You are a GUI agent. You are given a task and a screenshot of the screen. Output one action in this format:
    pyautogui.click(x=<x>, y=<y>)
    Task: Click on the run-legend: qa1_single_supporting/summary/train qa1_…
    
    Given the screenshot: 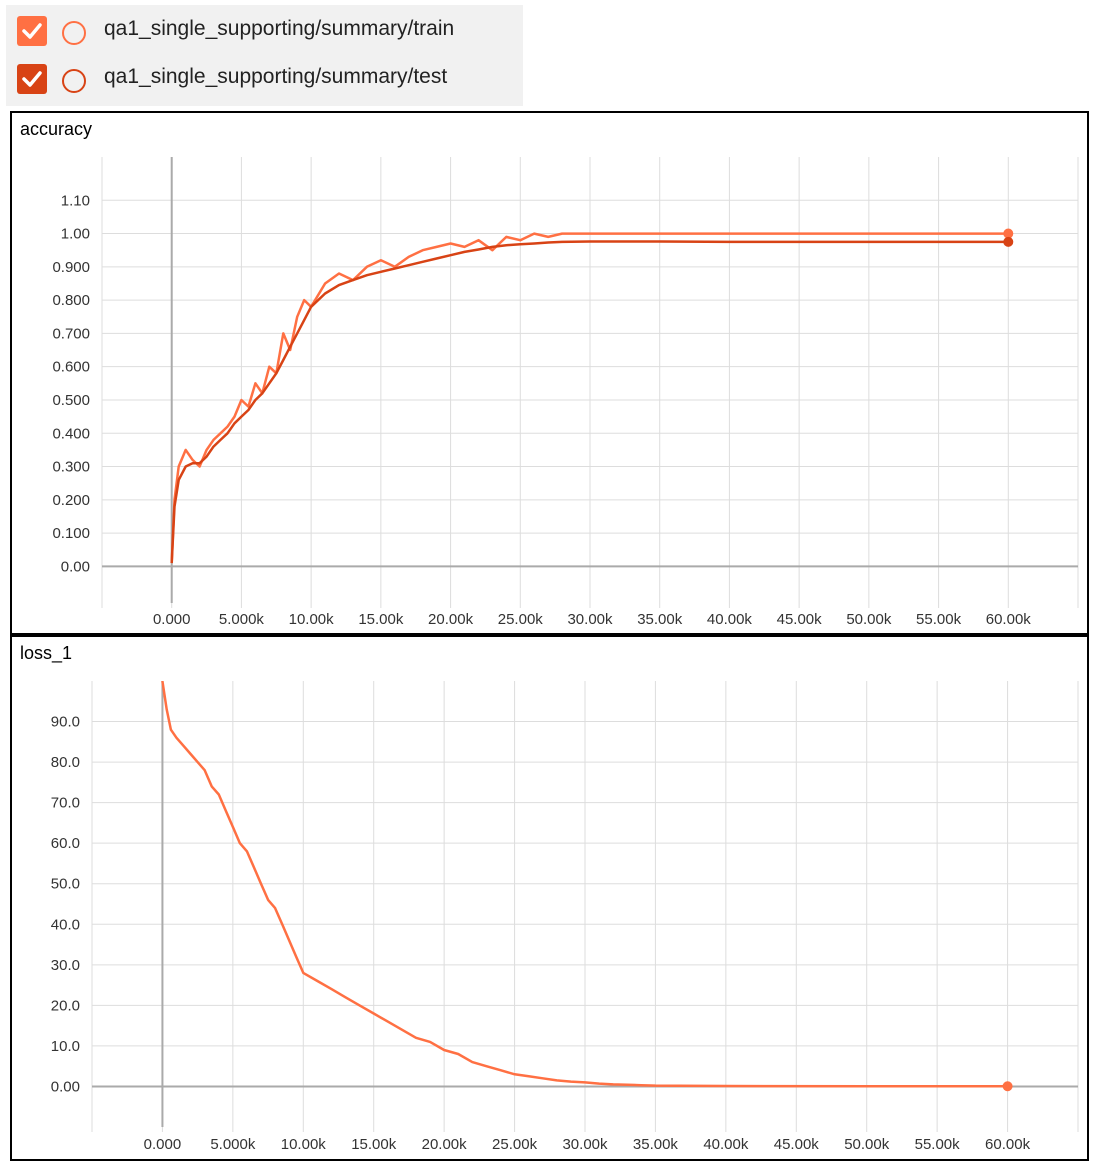 What is the action you would take?
    pyautogui.click(x=264, y=55)
    